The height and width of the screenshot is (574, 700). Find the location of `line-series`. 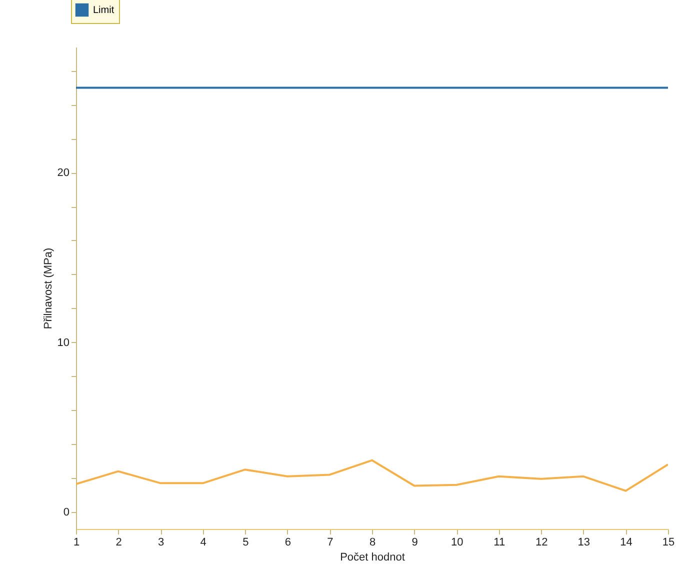

line-series is located at coordinates (372, 475).